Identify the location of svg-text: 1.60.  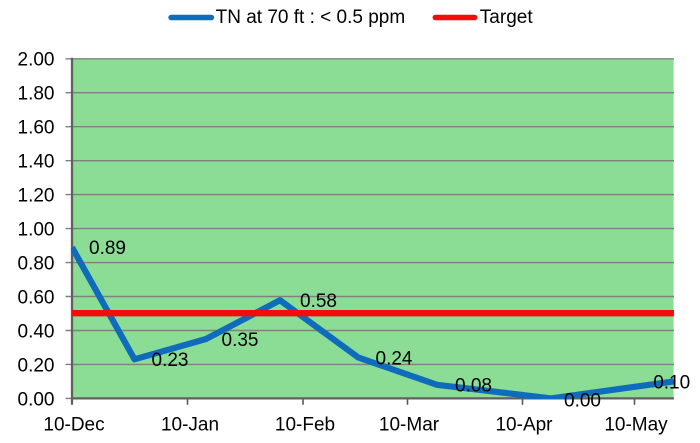
(36, 128).